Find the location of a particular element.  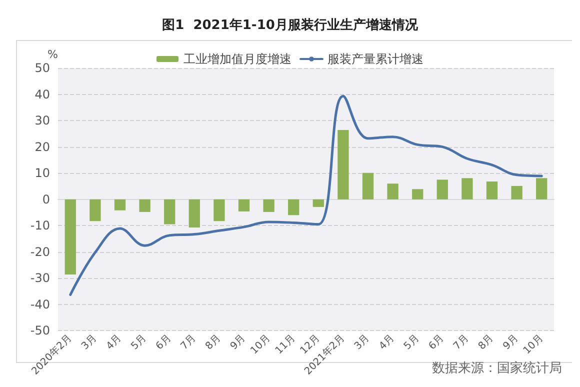

y-tick-label: -30 is located at coordinates (40, 278).